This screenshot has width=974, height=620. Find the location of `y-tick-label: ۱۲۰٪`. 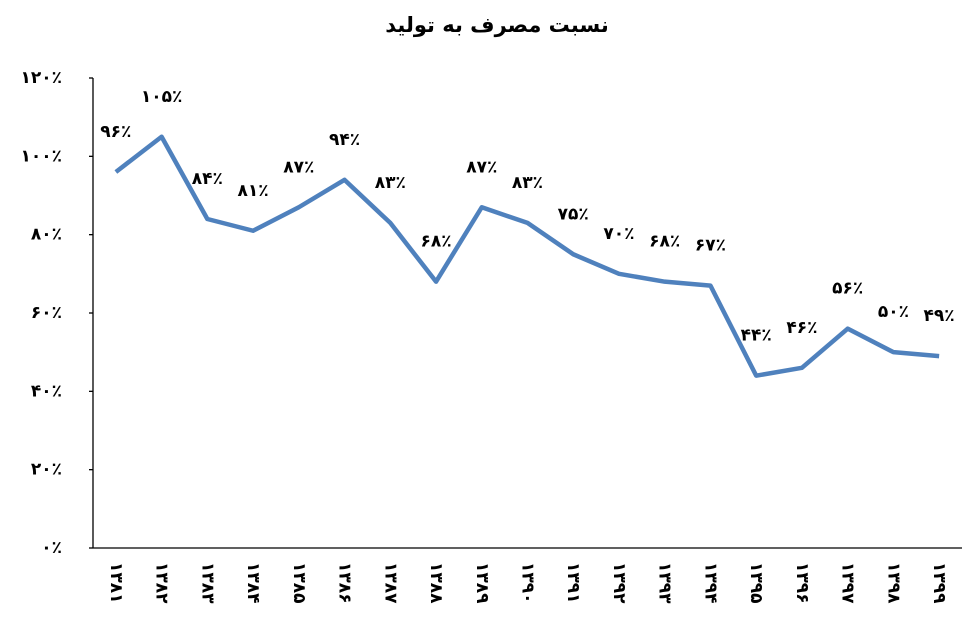

y-tick-label: ۱۲۰٪ is located at coordinates (41, 78).